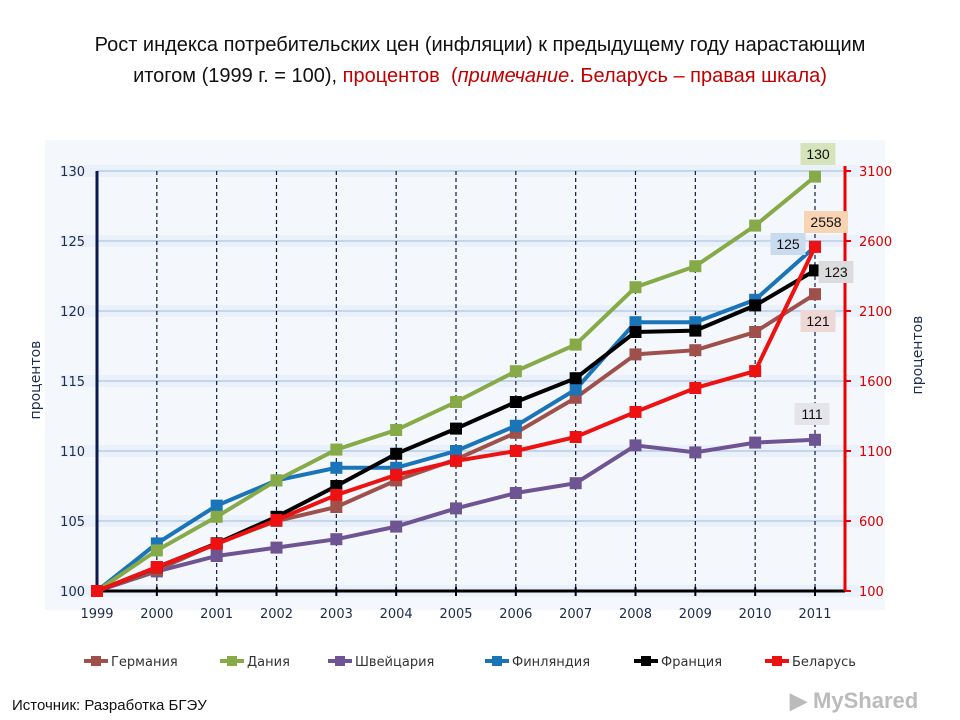 Image resolution: width=960 pixels, height=720 pixels. Describe the element at coordinates (109, 705) in the screenshot. I see `source-note: Источник: Разработка БГЭУ` at that location.